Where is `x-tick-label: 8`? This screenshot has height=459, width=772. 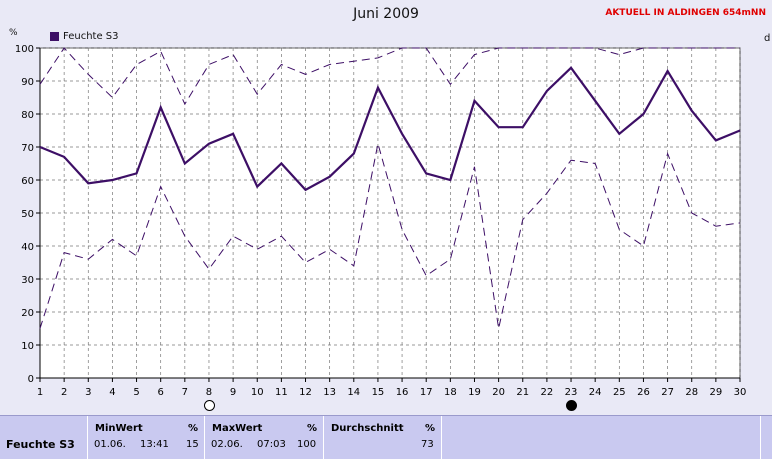 x-tick-label: 8 is located at coordinates (209, 392).